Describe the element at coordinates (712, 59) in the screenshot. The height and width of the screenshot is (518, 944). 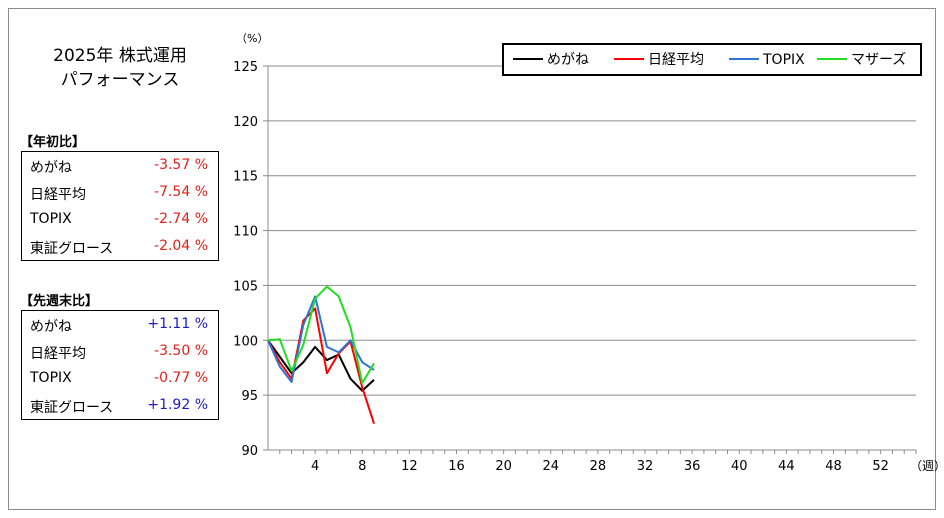
I see `legend-box` at that location.